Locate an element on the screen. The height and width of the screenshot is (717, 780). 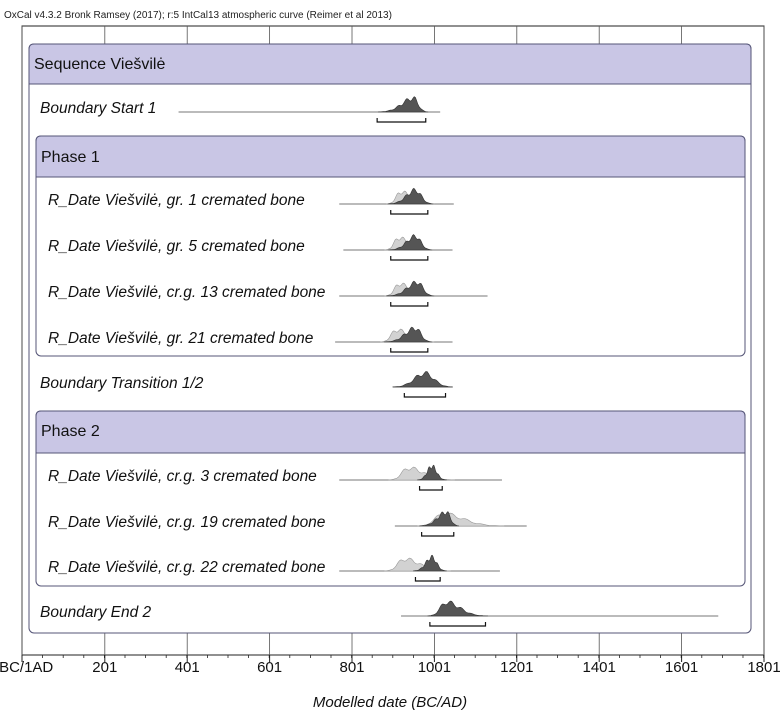
row-label-6: R_Date Viešvilė, gr. 21 cremated bone is located at coordinates (181, 338).